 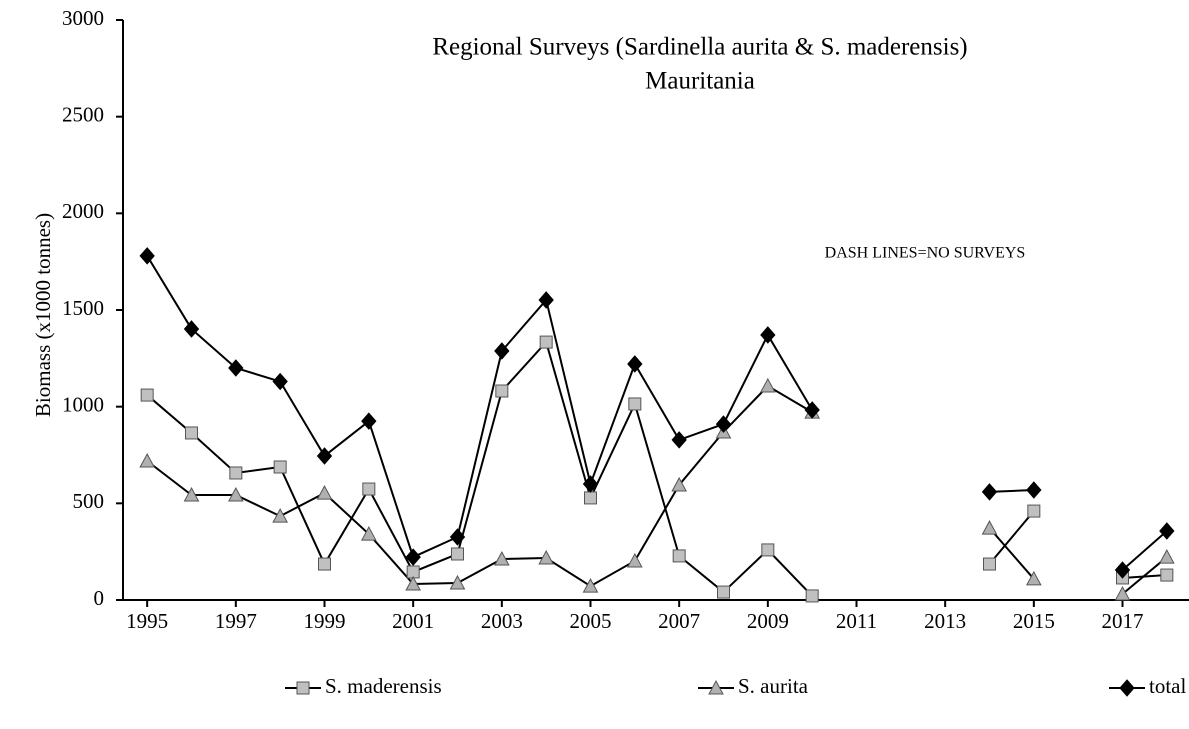 I want to click on legend-label: total, so click(x=1167, y=686).